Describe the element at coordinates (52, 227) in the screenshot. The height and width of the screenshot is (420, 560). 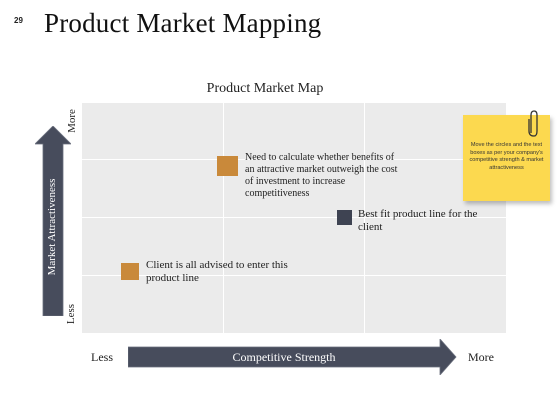
I see `y-axis-label: Market Attractiveness` at that location.